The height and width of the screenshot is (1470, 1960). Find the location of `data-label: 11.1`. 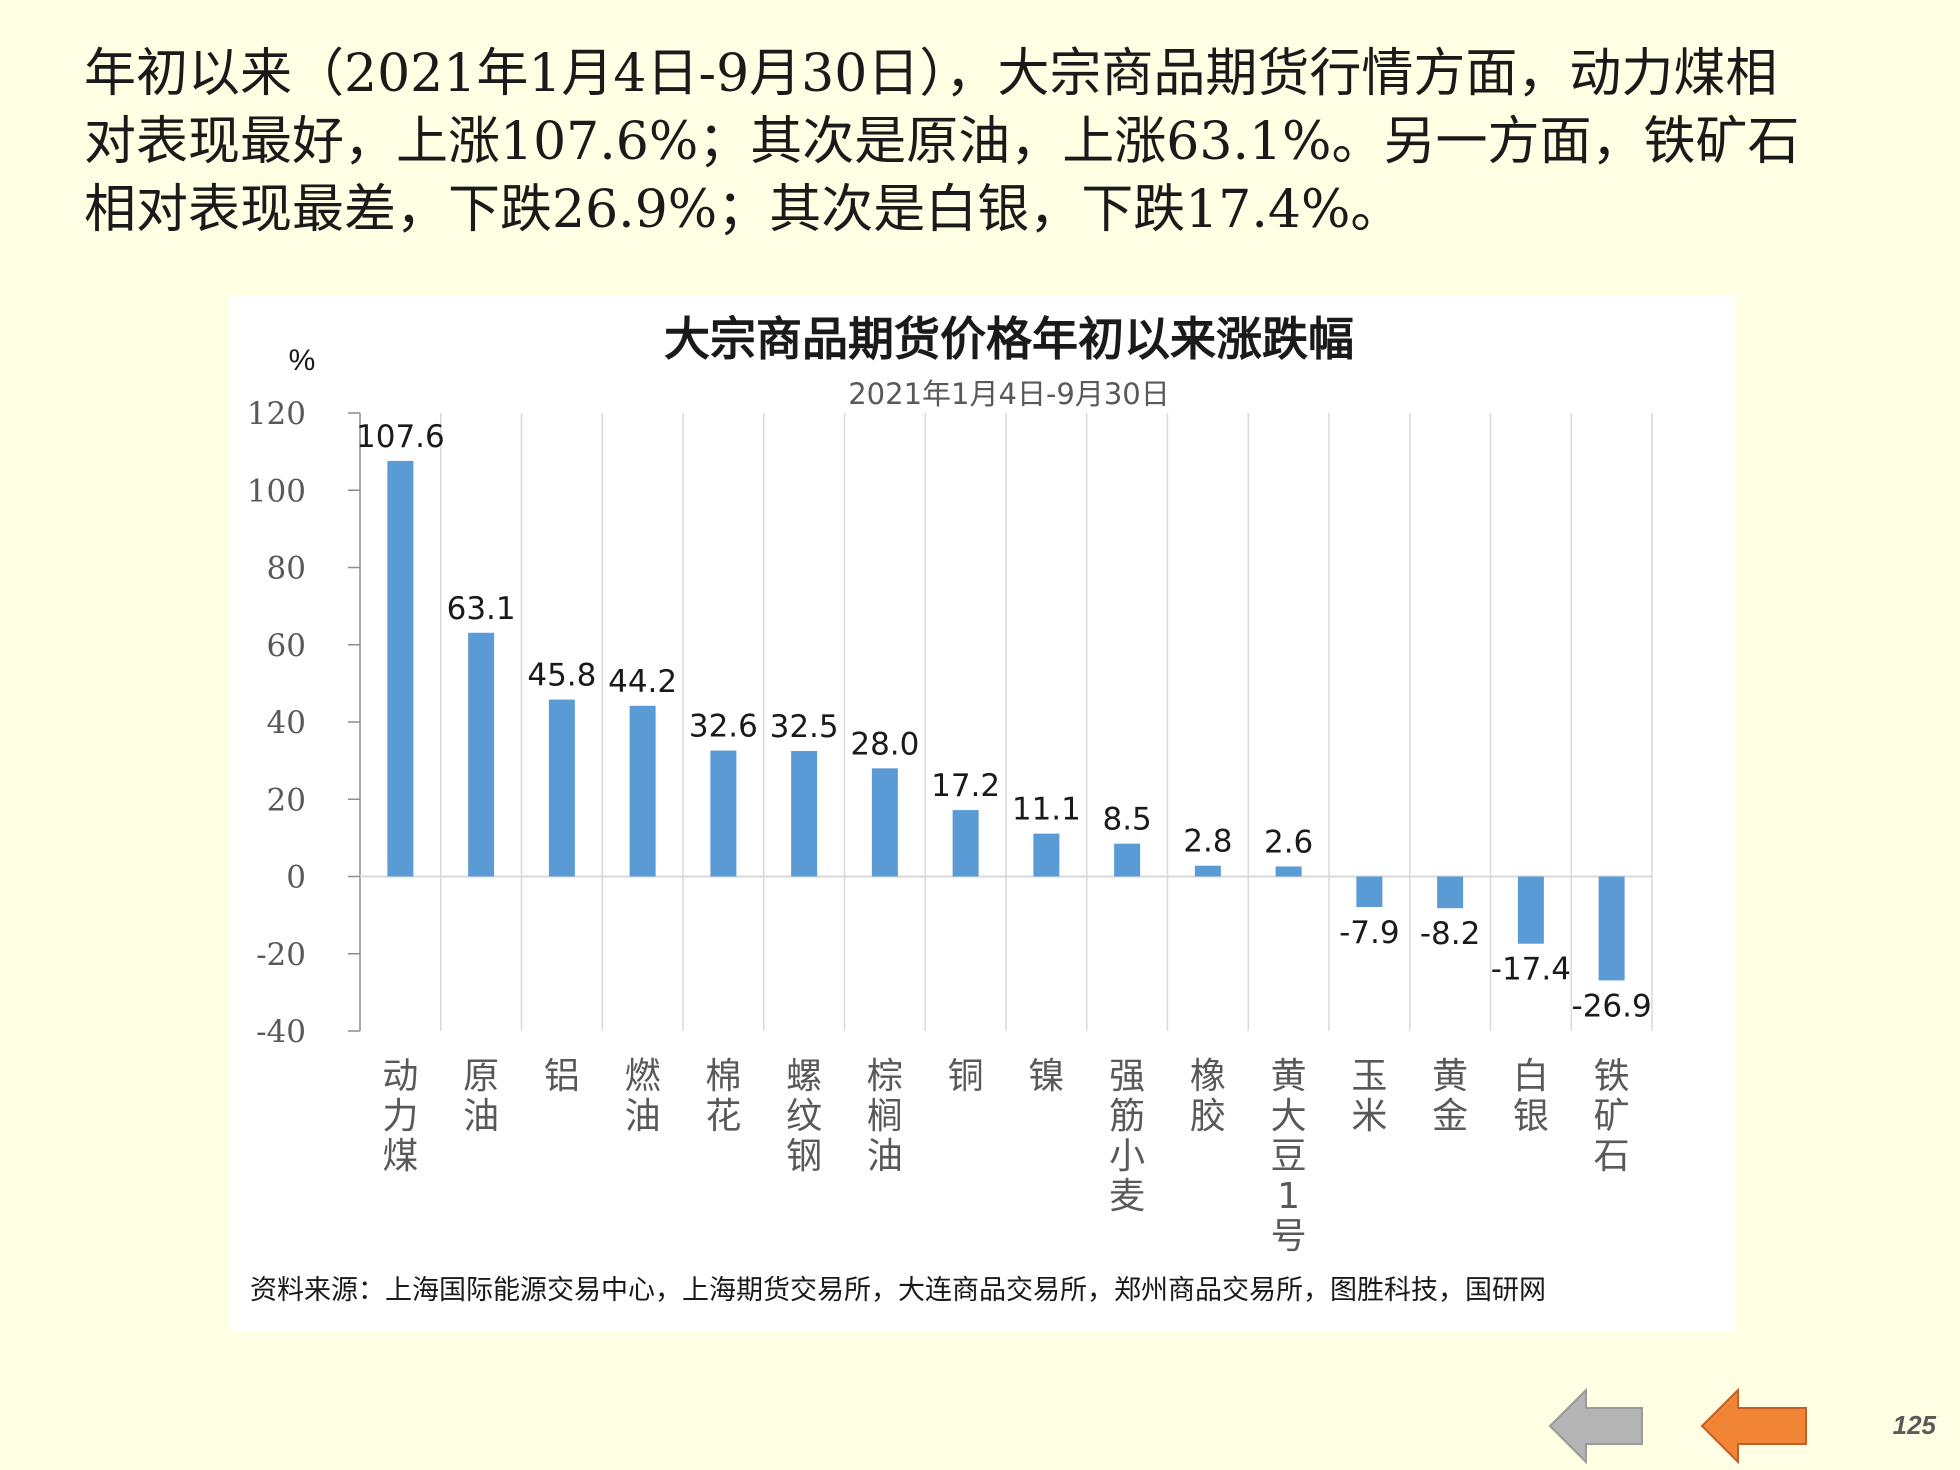

data-label: 11.1 is located at coordinates (1046, 810).